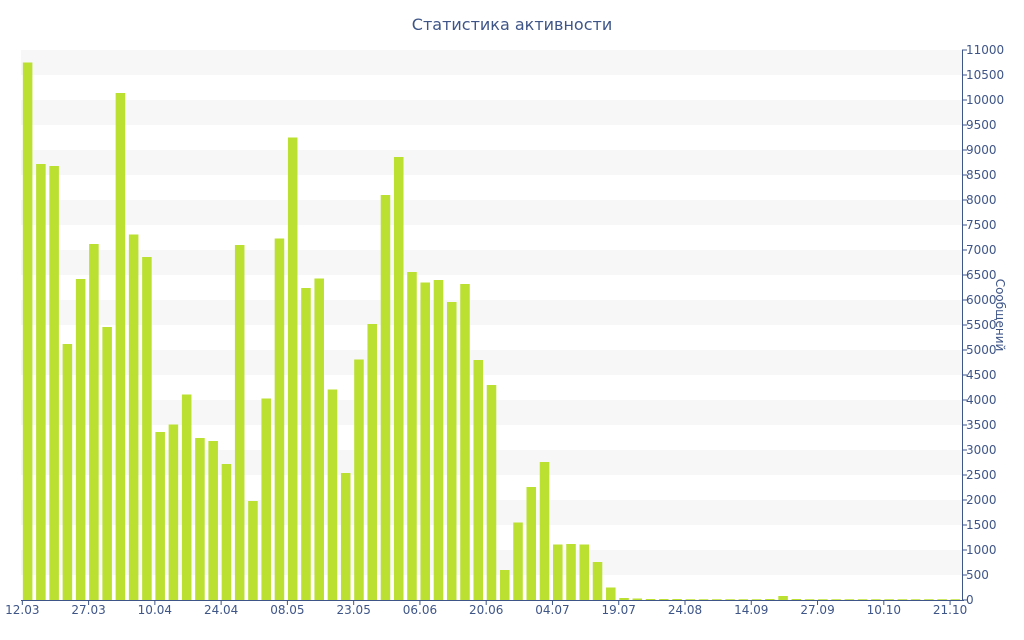 This screenshot has height=640, width=1024. I want to click on y-tick-label: 7000, so click(981, 250).